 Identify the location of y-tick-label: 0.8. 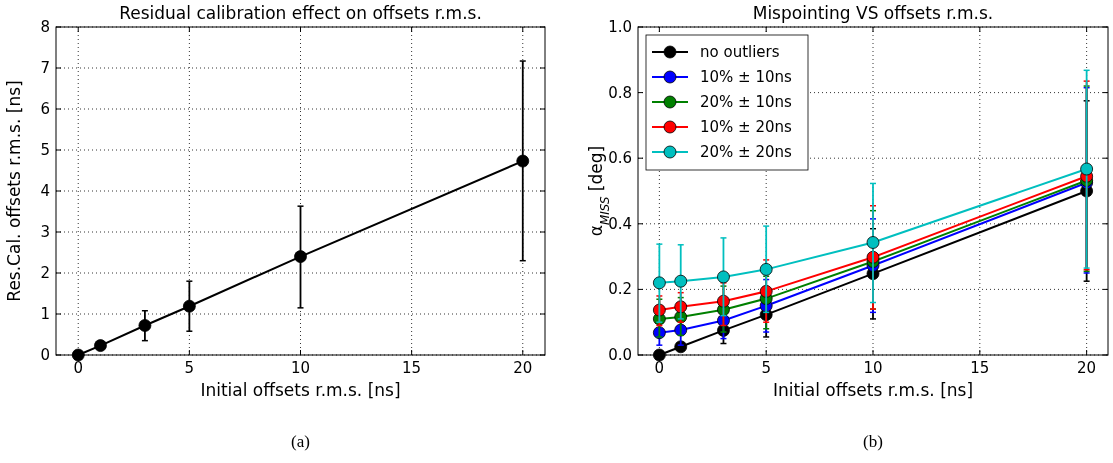
(620, 92).